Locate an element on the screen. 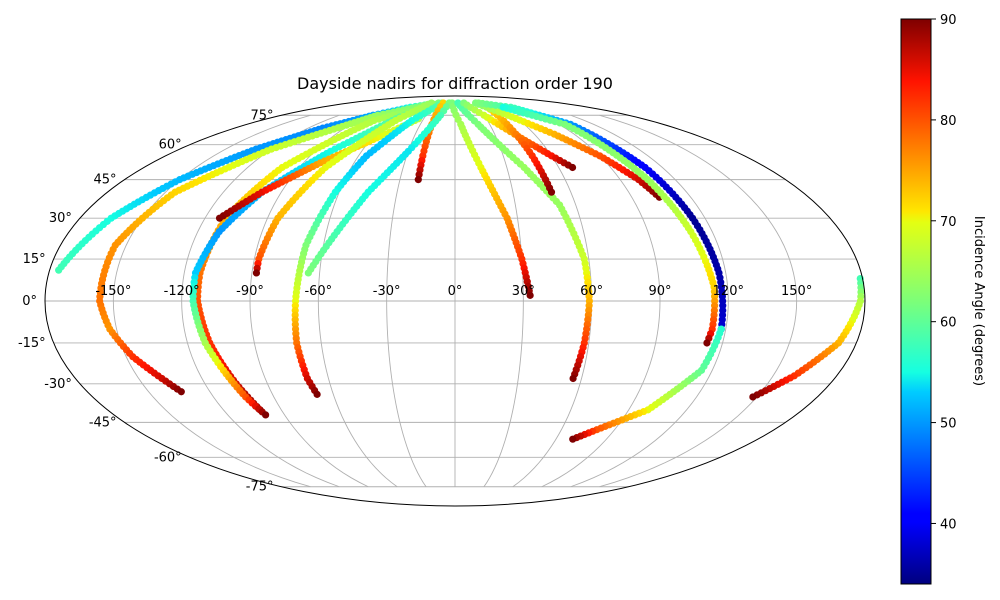 Image resolution: width=1000 pixels, height=600 pixels. longitude-tick-label: -120° is located at coordinates (182, 291).